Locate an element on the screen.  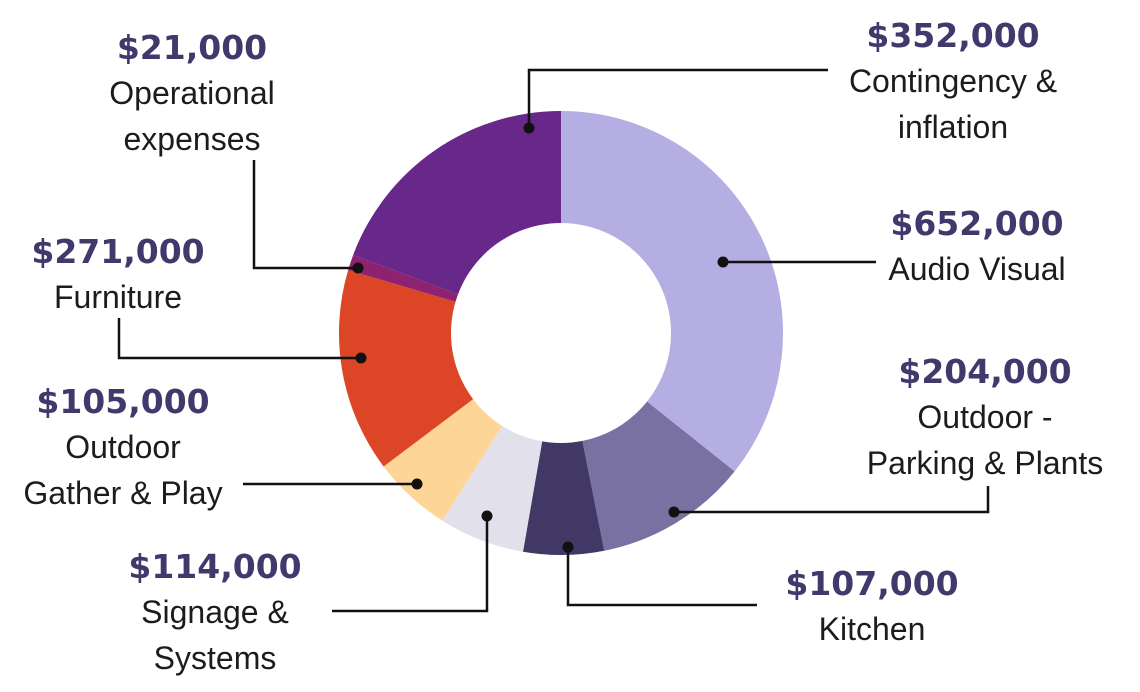
slice-kitchen is located at coordinates (563, 444).